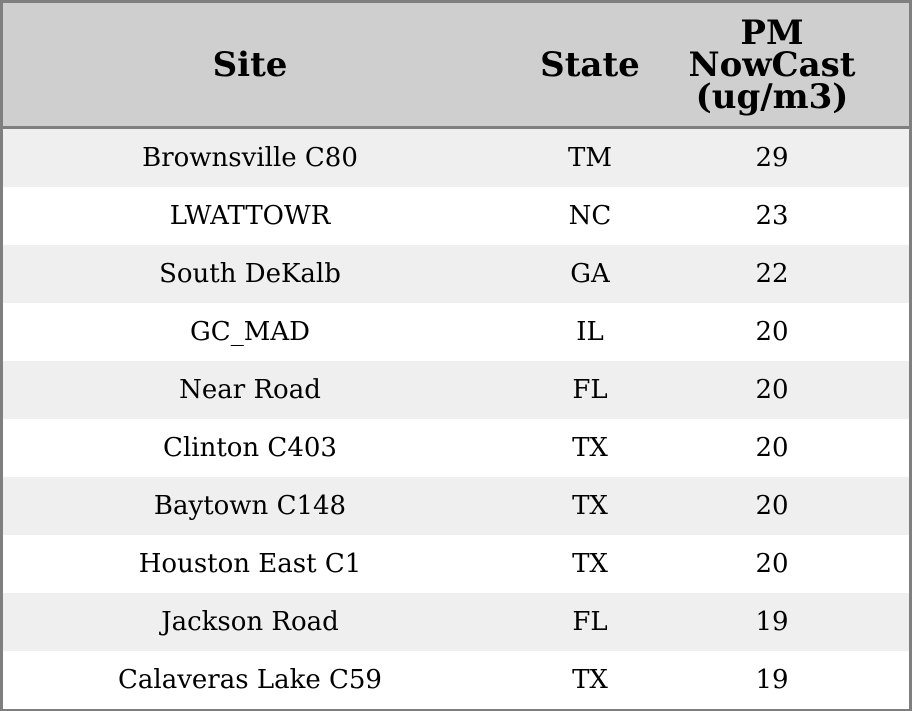  I want to click on table-row: Calaveras Lake C59 TX 19, so click(456, 680).